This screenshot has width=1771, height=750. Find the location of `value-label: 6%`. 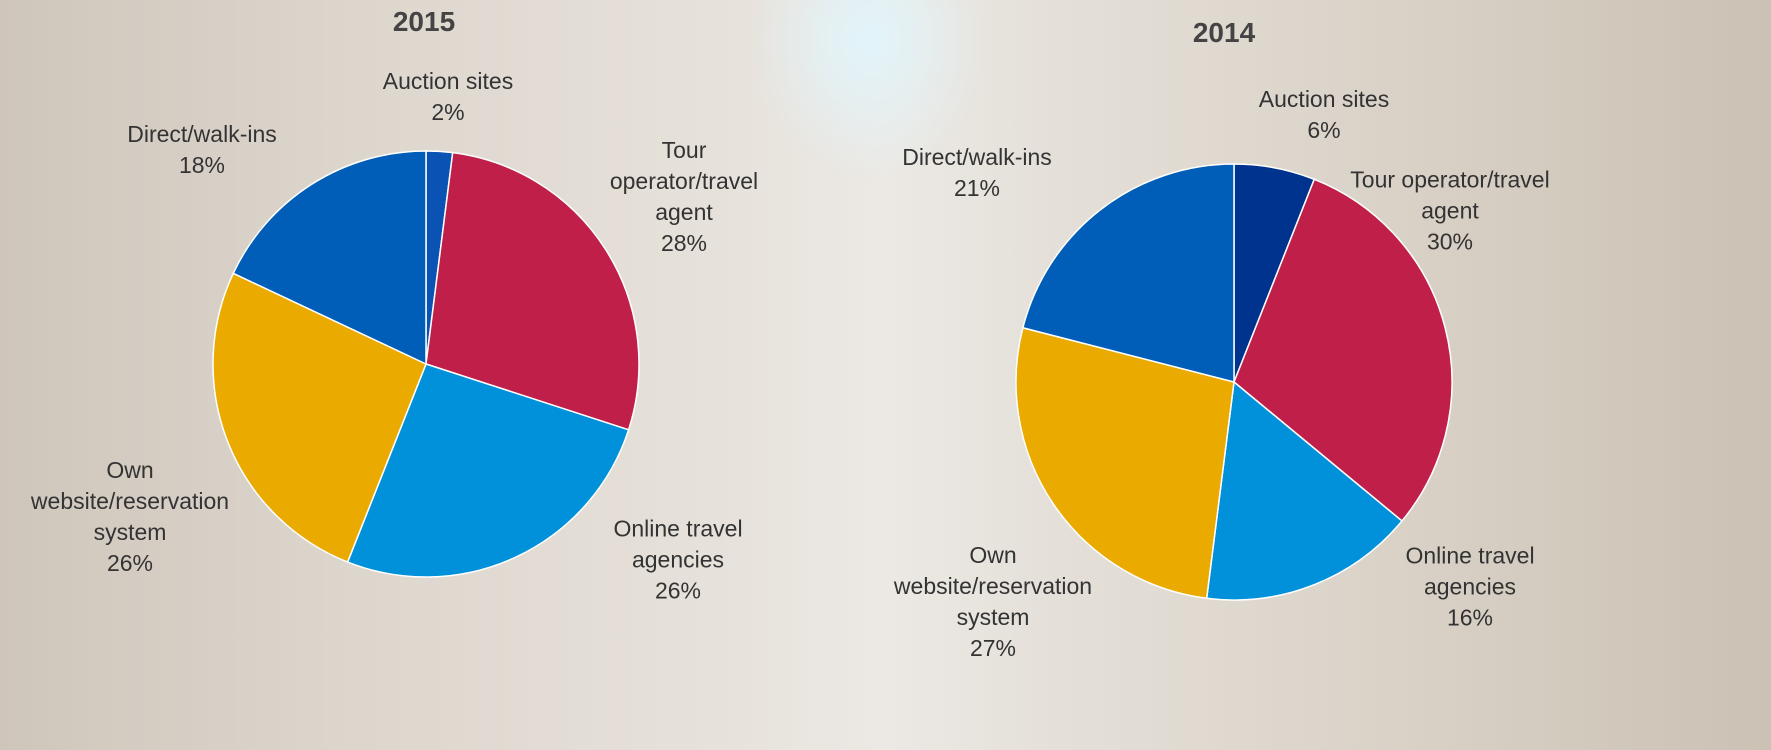

value-label: 6% is located at coordinates (1324, 130).